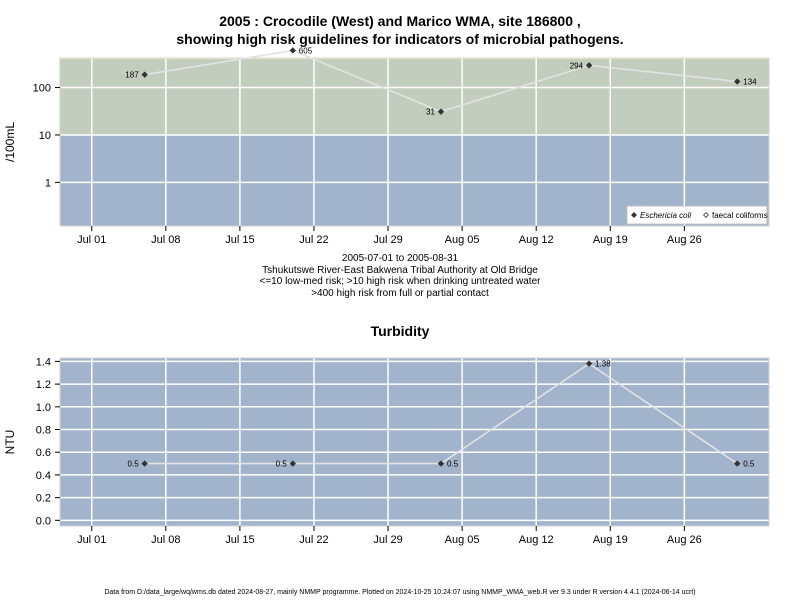 The width and height of the screenshot is (800, 600). I want to click on chart1-legend-label-2: faecal coliforms, so click(740, 215).